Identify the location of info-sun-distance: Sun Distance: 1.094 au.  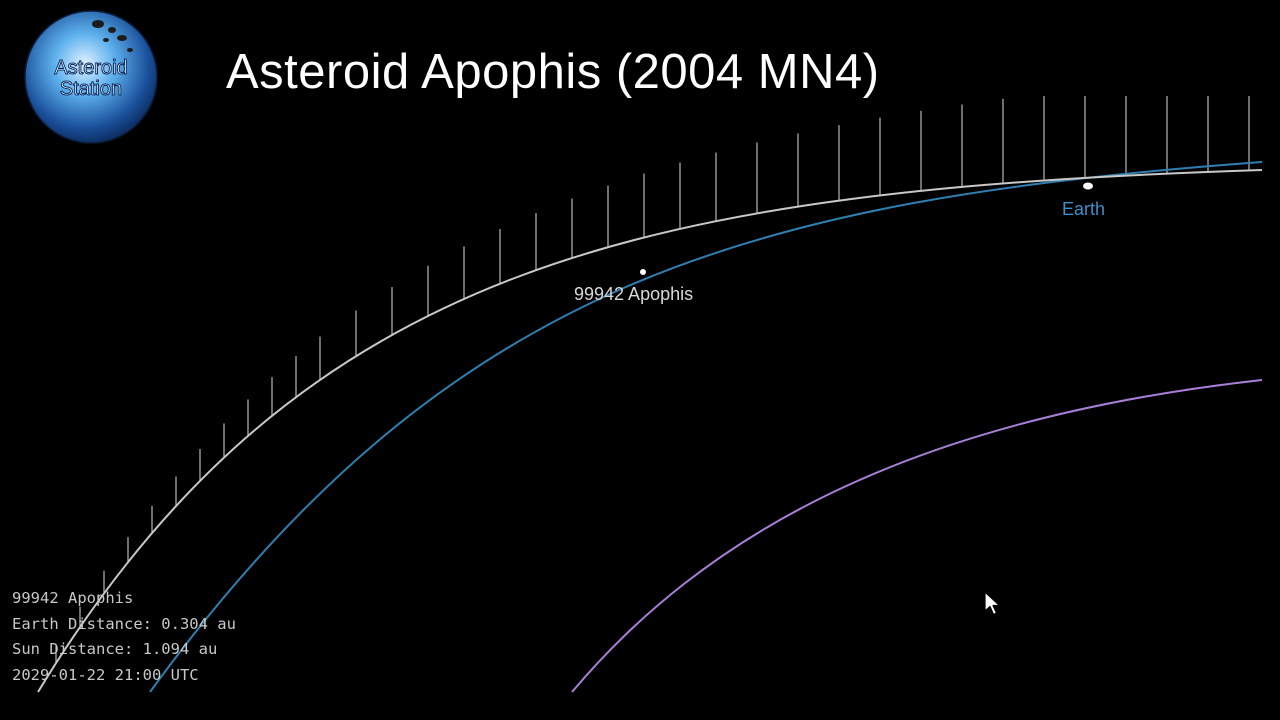
(115, 649).